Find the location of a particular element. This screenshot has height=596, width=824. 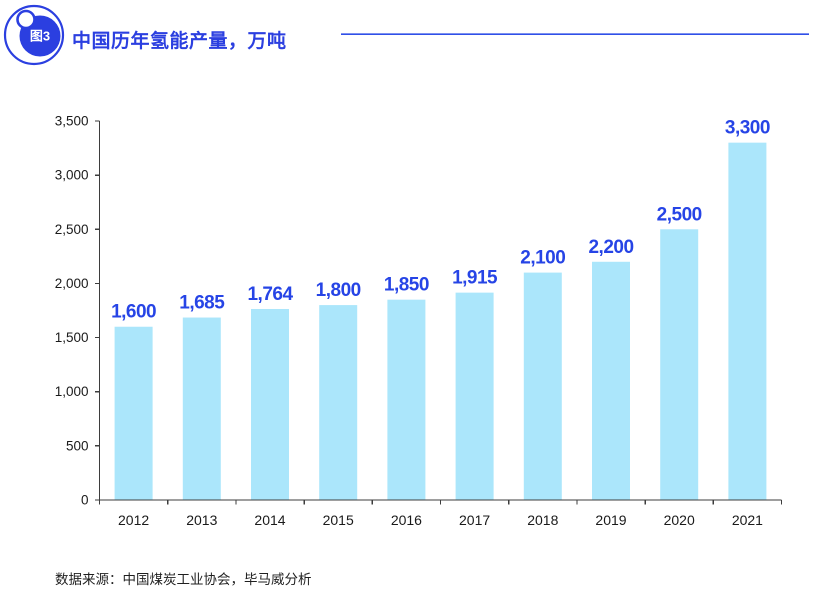

bar-value-label: 2,500 is located at coordinates (679, 214).